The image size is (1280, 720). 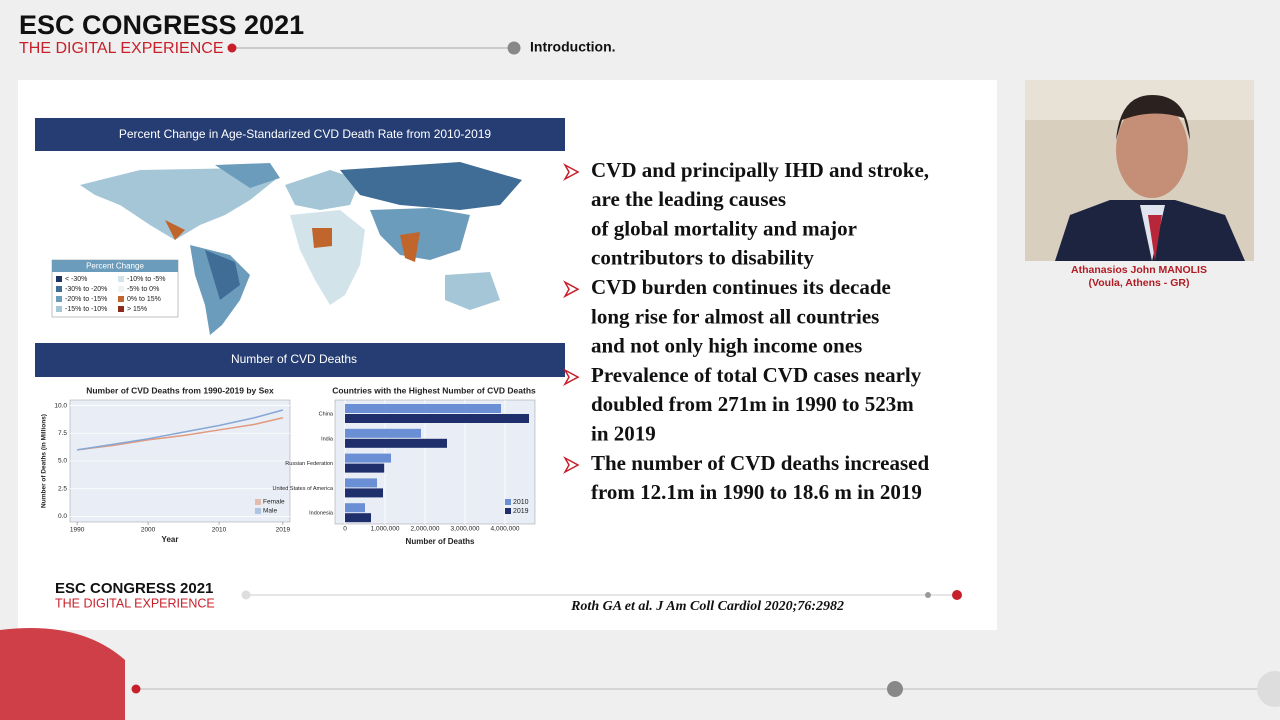 What do you see at coordinates (294, 359) in the screenshot?
I see `deaths-title: Number of CVD Deaths` at bounding box center [294, 359].